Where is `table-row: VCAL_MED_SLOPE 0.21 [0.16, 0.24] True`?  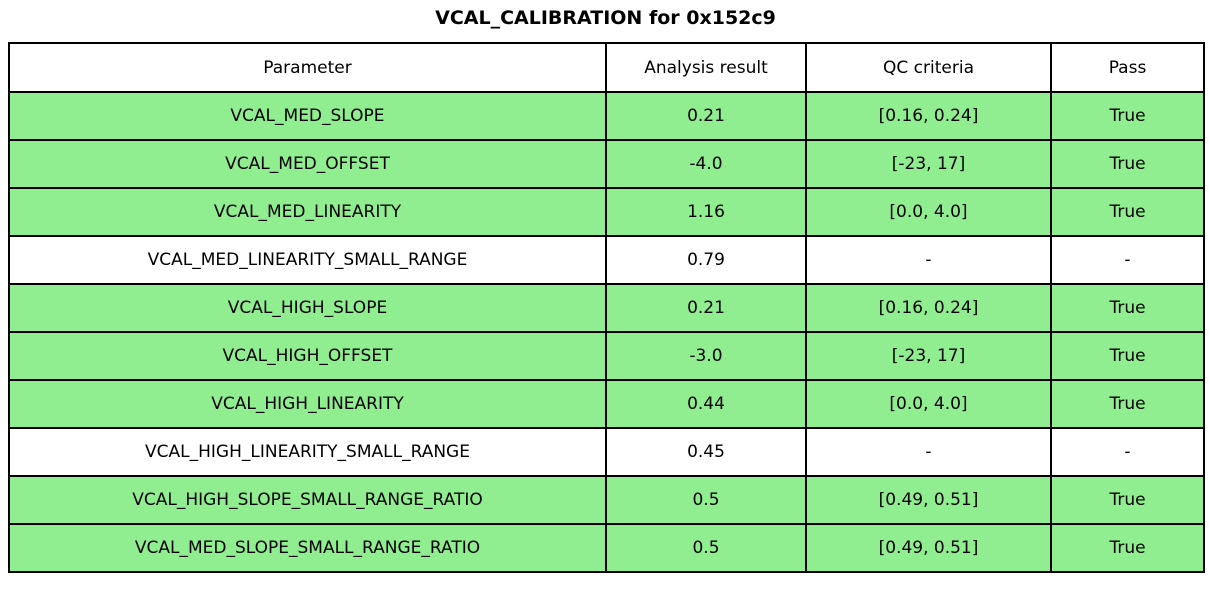 table-row: VCAL_MED_SLOPE 0.21 [0.16, 0.24] True is located at coordinates (606, 116).